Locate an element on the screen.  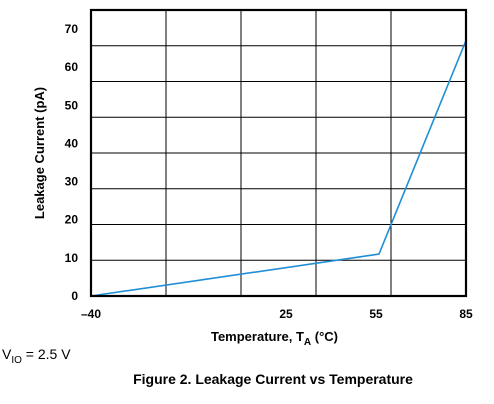
y-tick-label: 10 is located at coordinates (72, 258).